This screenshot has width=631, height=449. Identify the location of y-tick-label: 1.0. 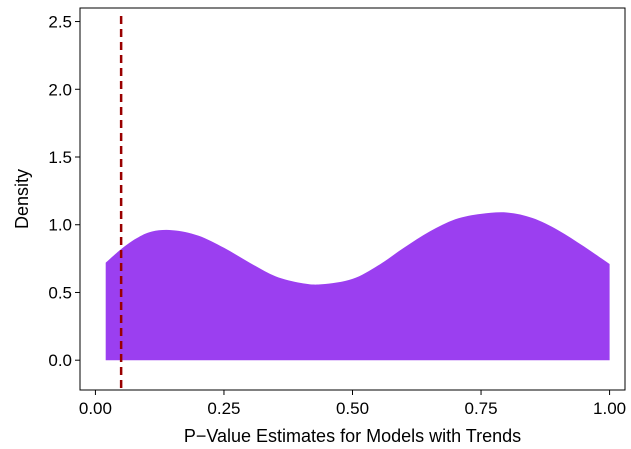
(60, 225).